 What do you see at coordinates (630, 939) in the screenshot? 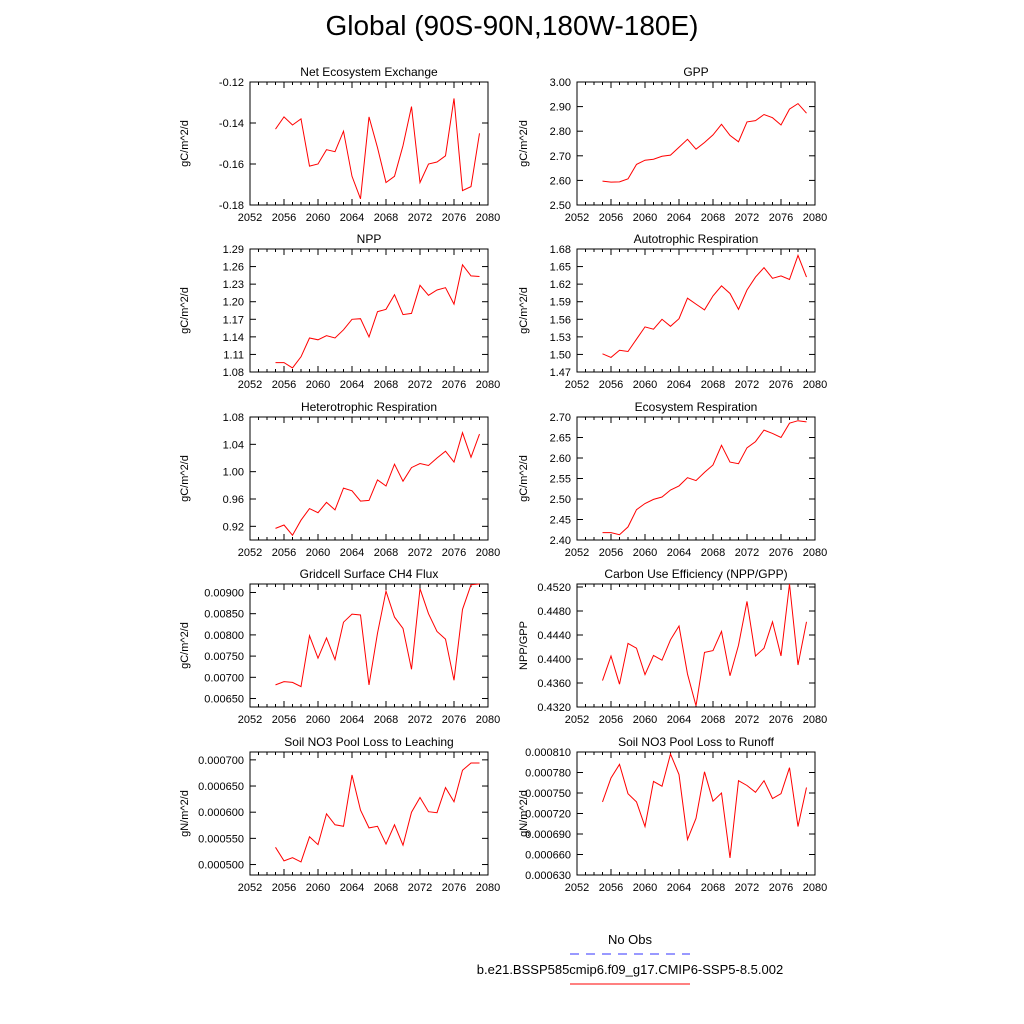
I see `legend-obs-label: No Obs` at bounding box center [630, 939].